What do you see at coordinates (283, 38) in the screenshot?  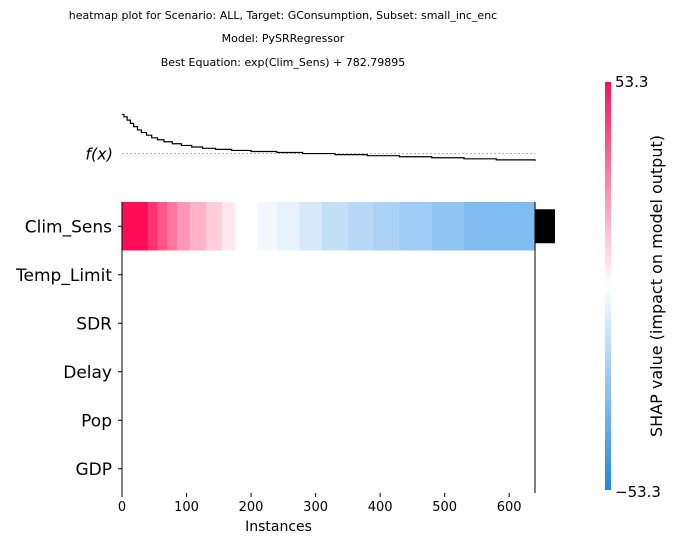 I see `chart-title-line-2: Model: PySRRegressor` at bounding box center [283, 38].